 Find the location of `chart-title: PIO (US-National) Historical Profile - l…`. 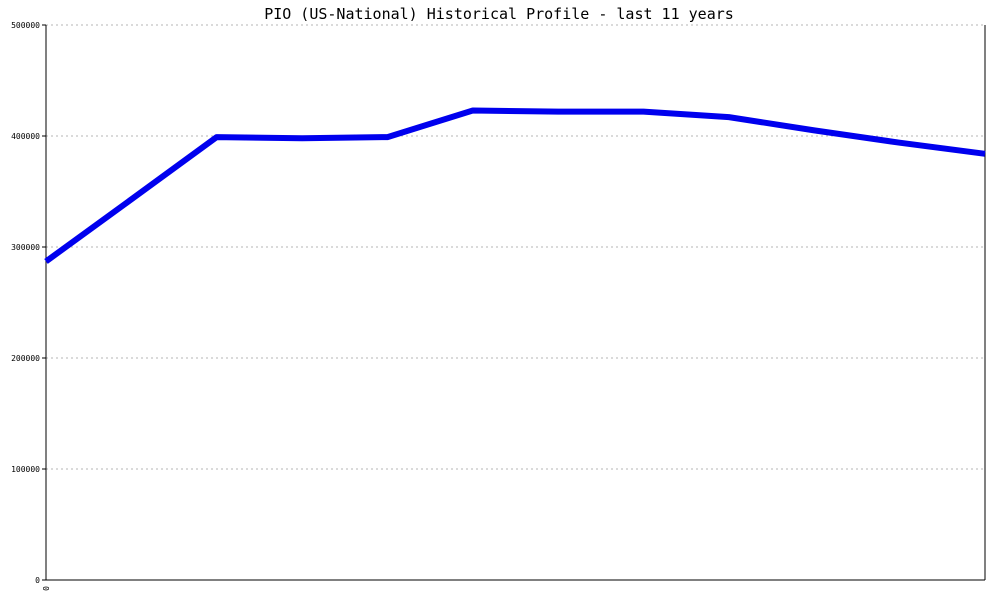

chart-title: PIO (US-National) Historical Profile - l… is located at coordinates (499, 14).